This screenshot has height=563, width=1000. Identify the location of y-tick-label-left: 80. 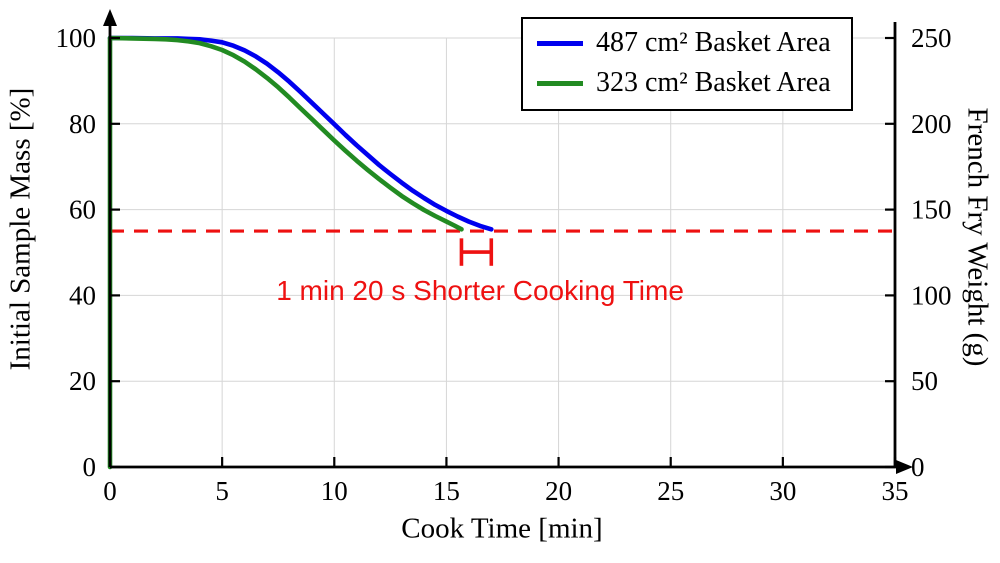
(82, 124).